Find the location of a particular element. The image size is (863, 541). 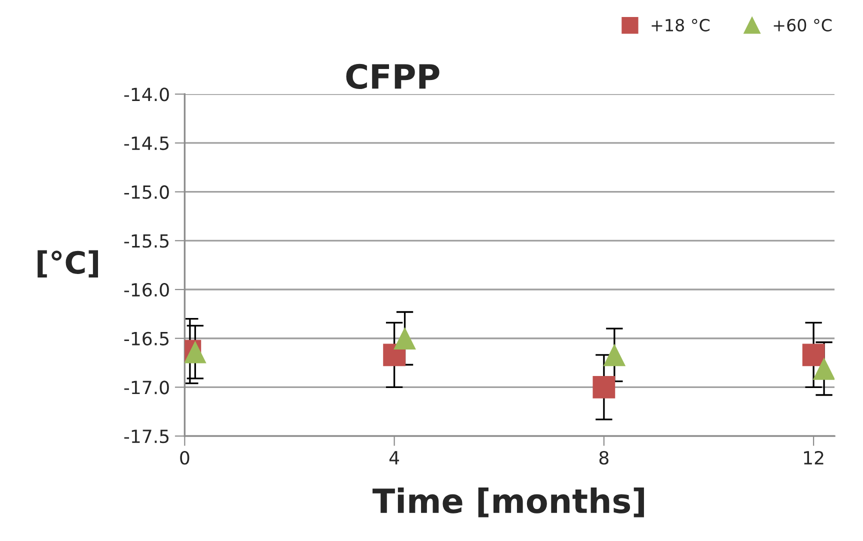

y-axis-title: [°C] is located at coordinates (68, 264).